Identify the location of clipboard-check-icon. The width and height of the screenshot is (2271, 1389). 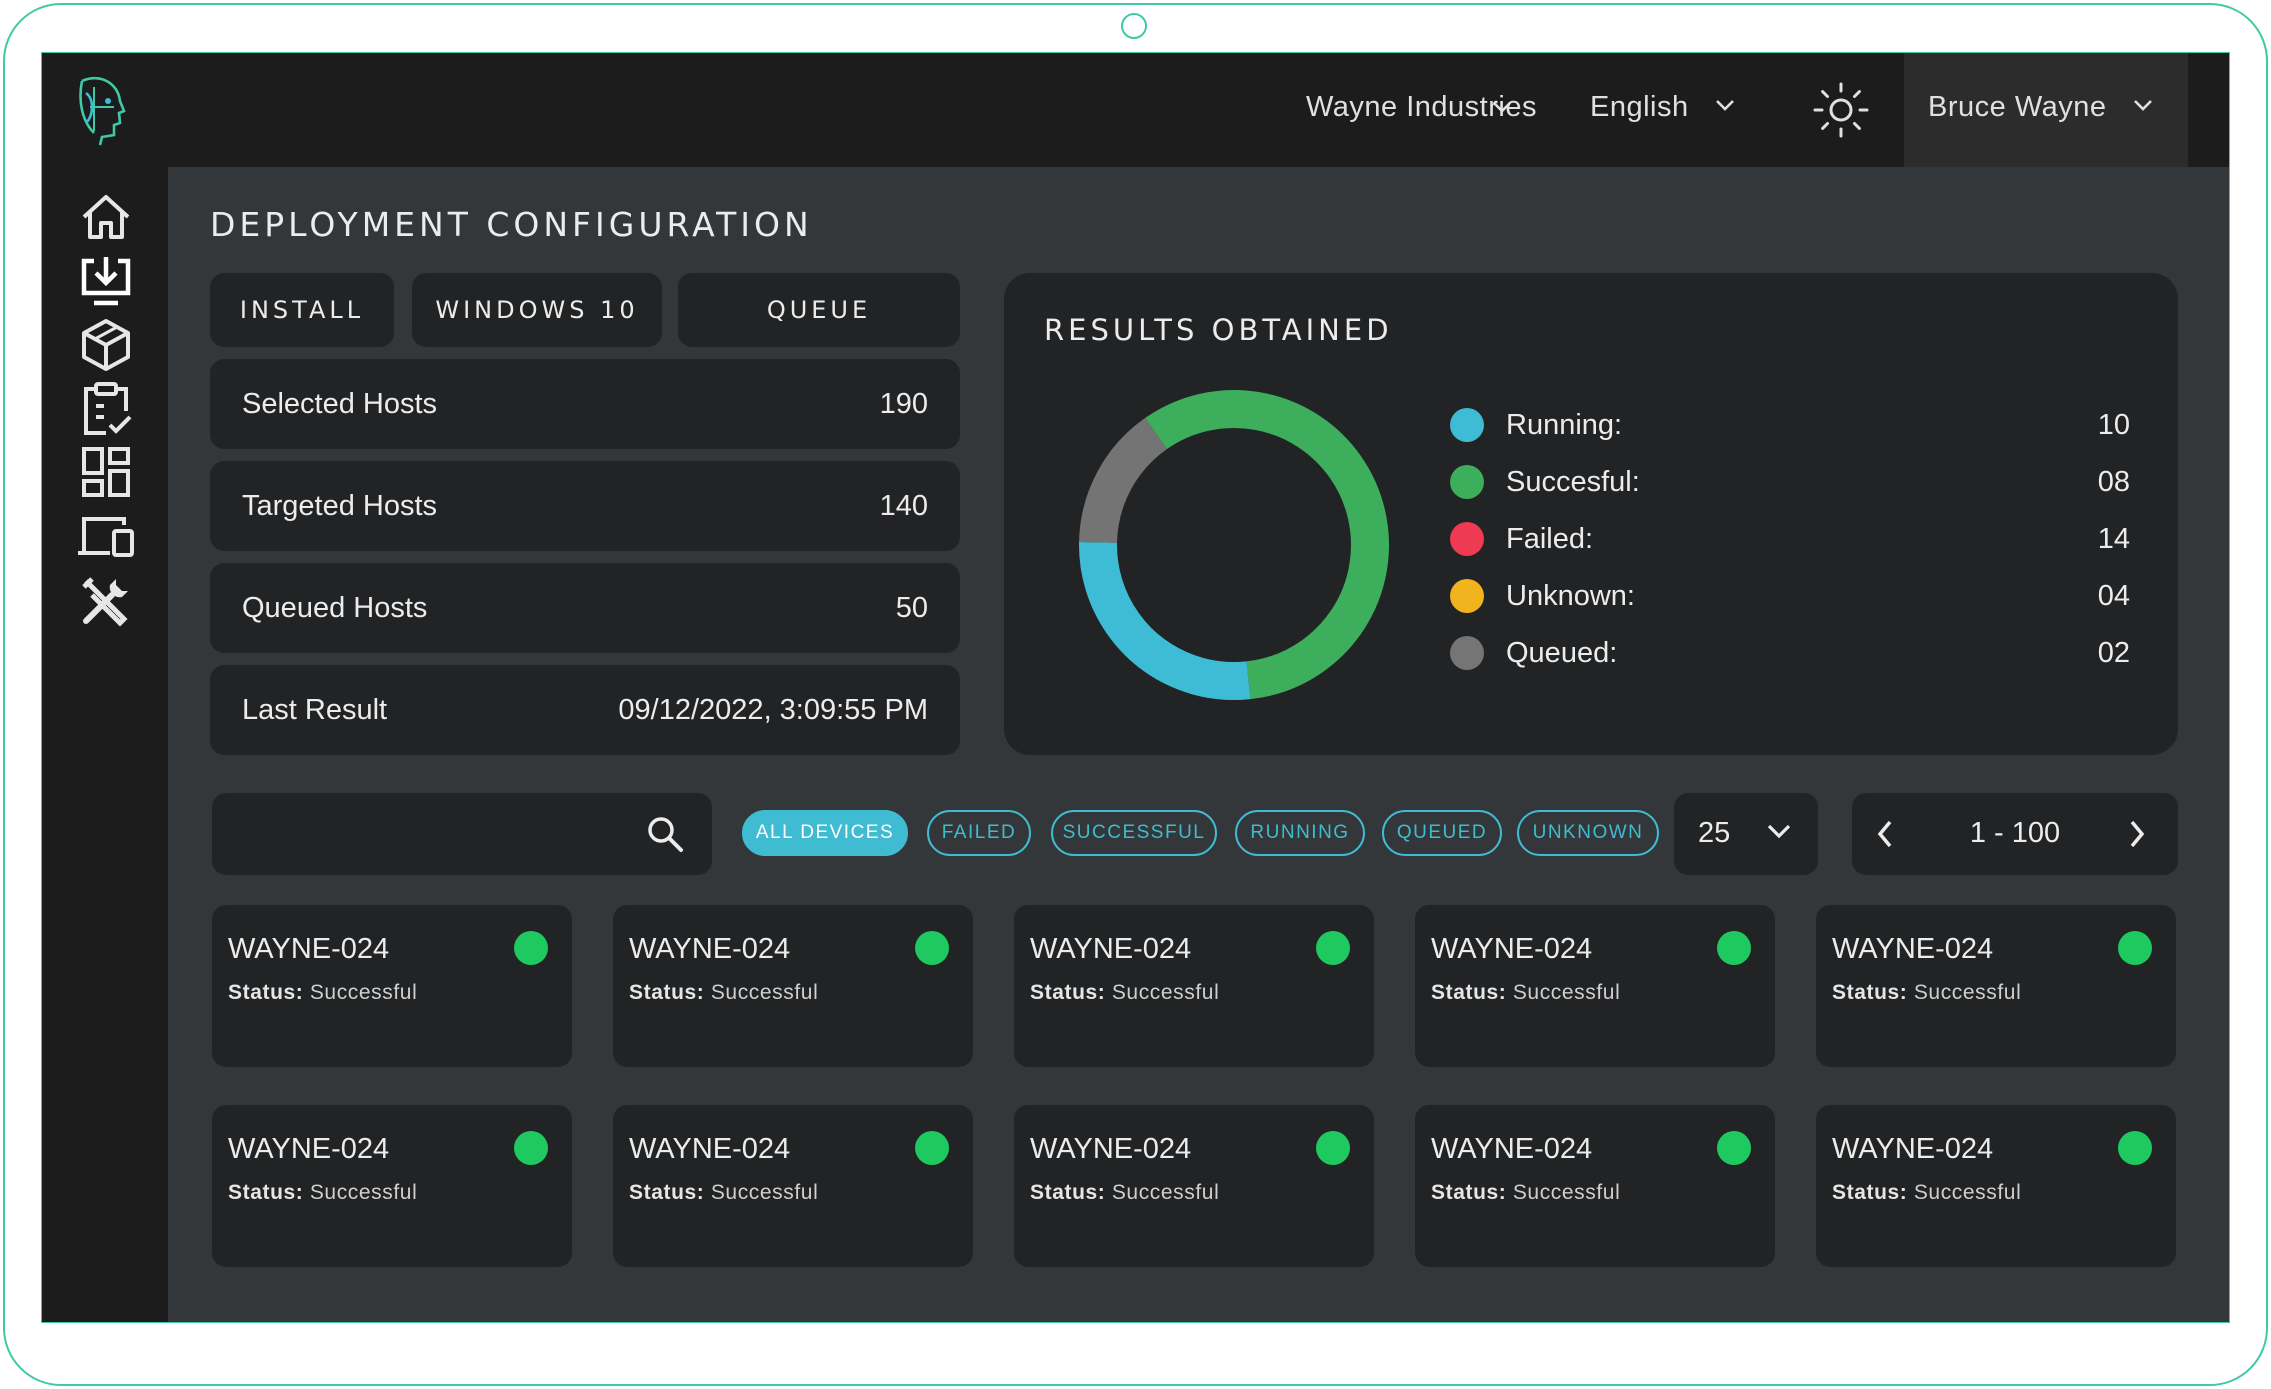
(106, 409).